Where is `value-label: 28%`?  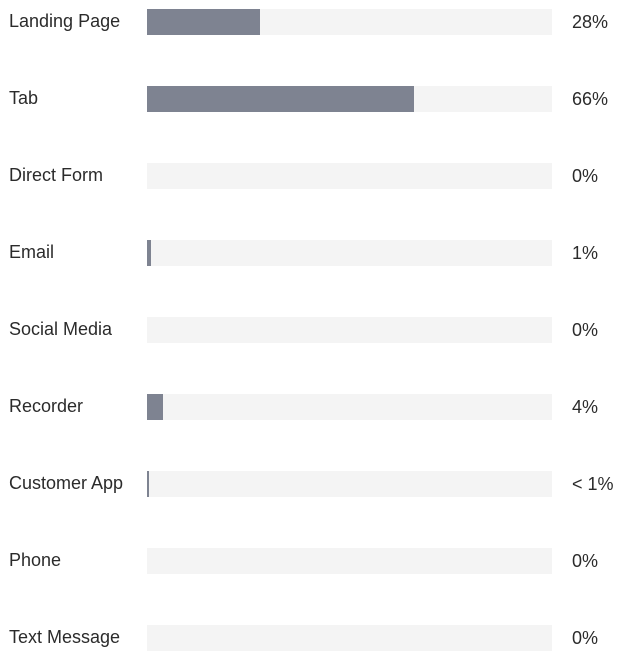 value-label: 28% is located at coordinates (590, 22).